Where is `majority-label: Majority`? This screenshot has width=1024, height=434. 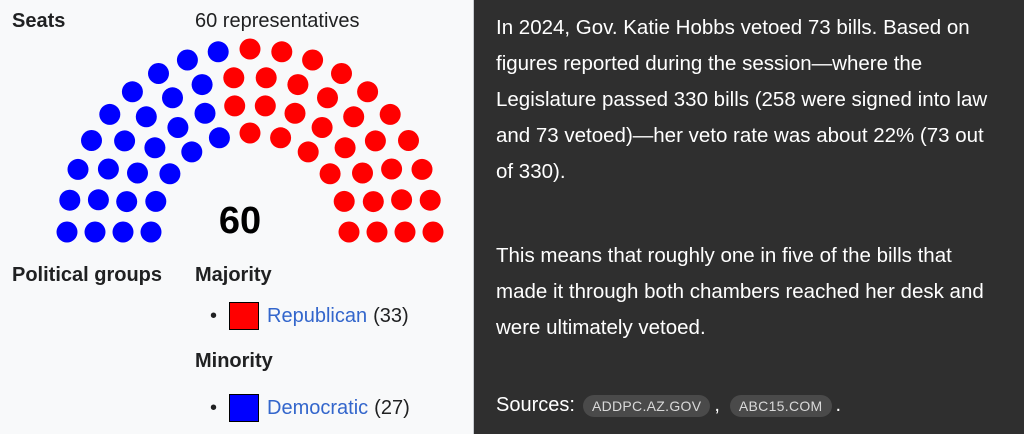
majority-label: Majority is located at coordinates (233, 275).